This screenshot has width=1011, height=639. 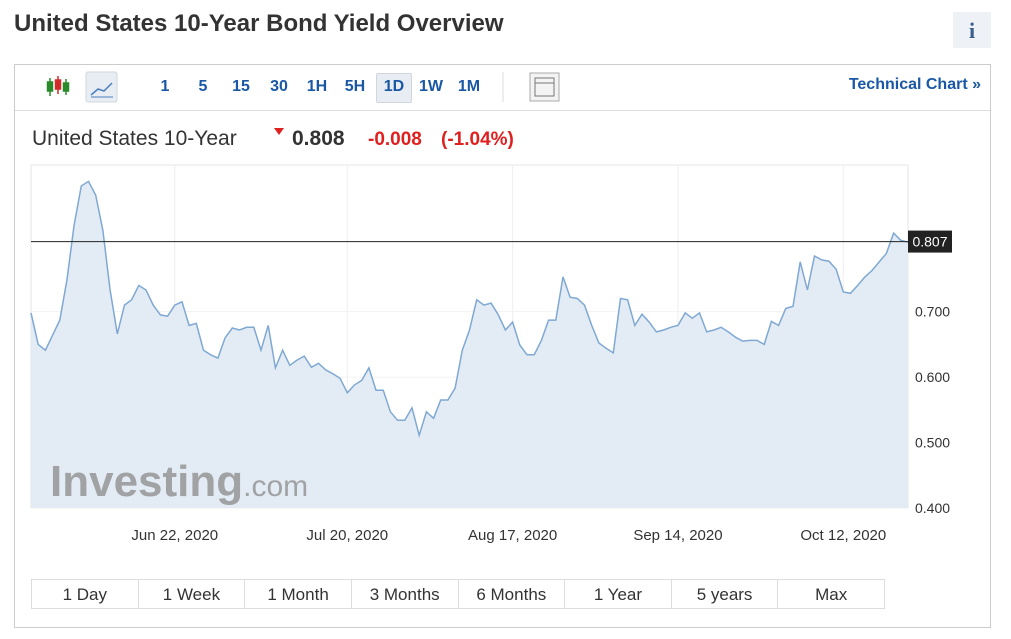 What do you see at coordinates (932, 508) in the screenshot?
I see `y-tick-label: 0.400` at bounding box center [932, 508].